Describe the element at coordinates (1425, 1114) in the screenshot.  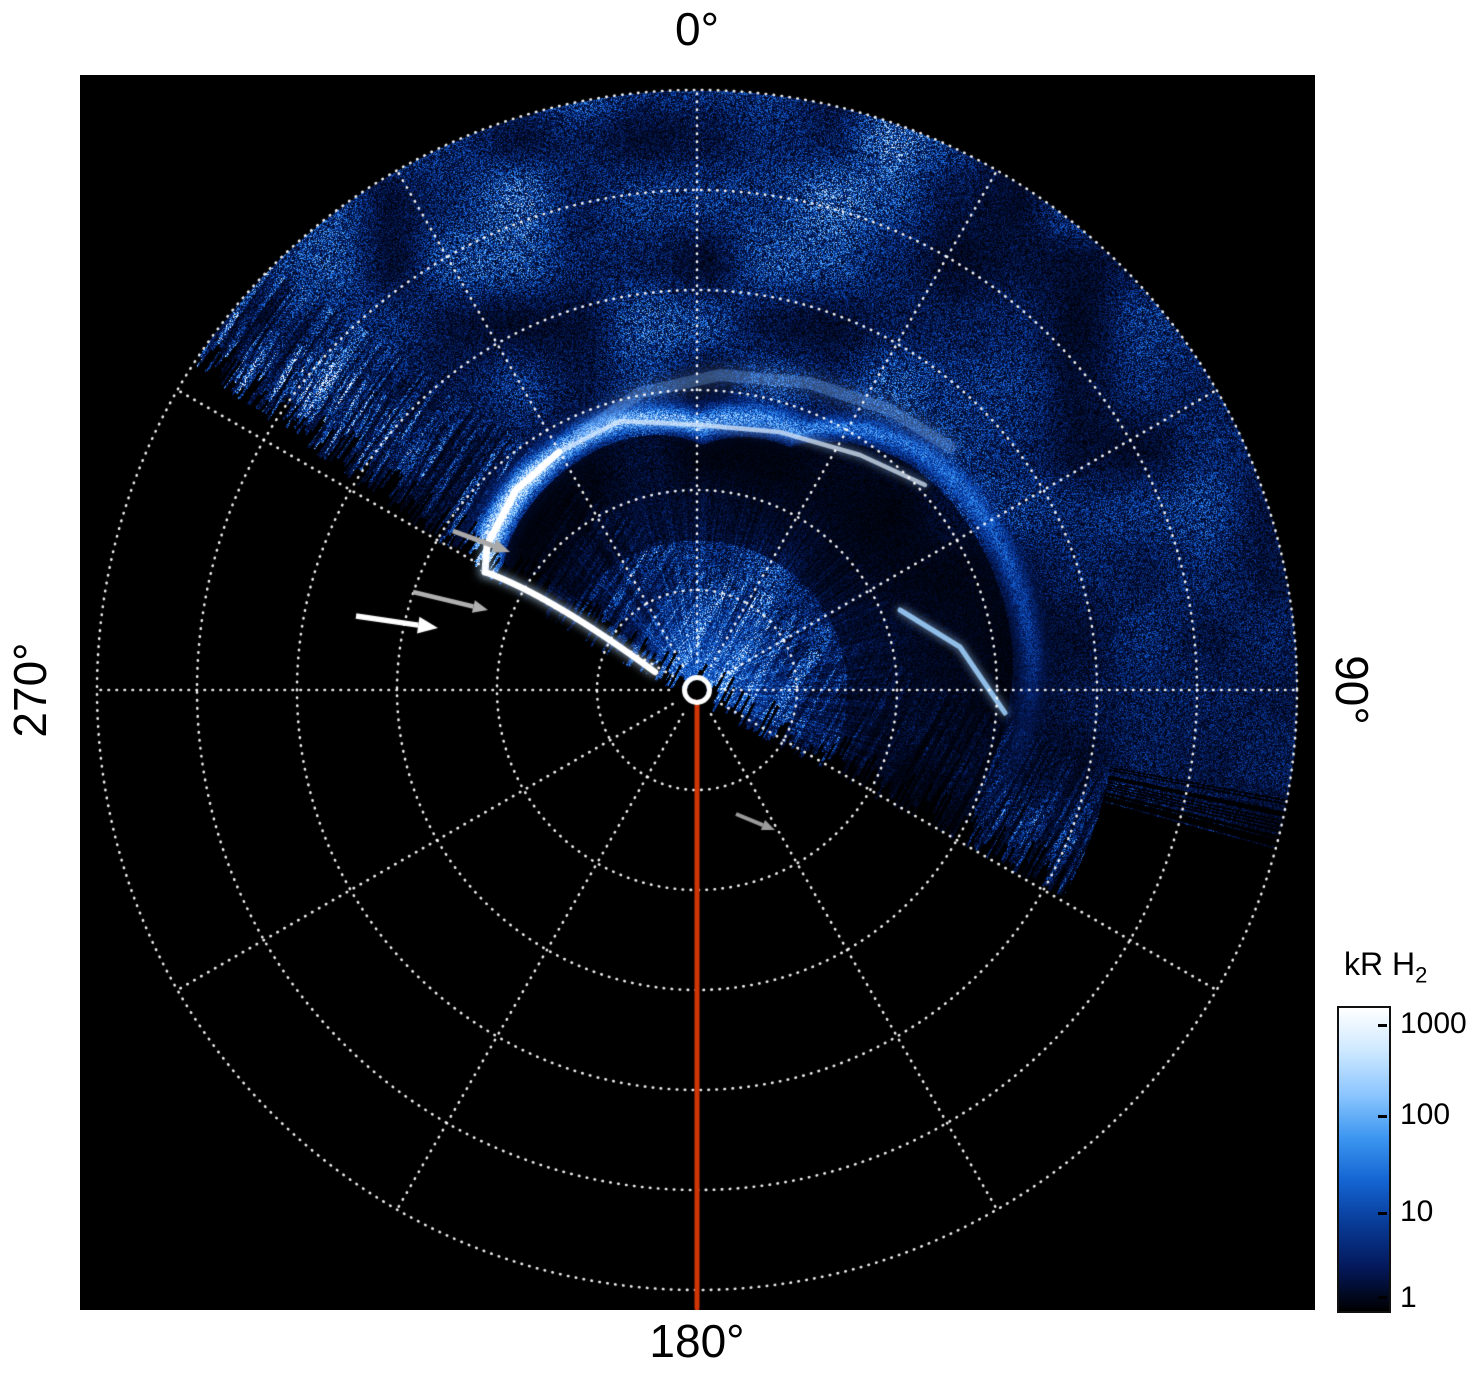
I see `colorbar-tick-100: 100` at that location.